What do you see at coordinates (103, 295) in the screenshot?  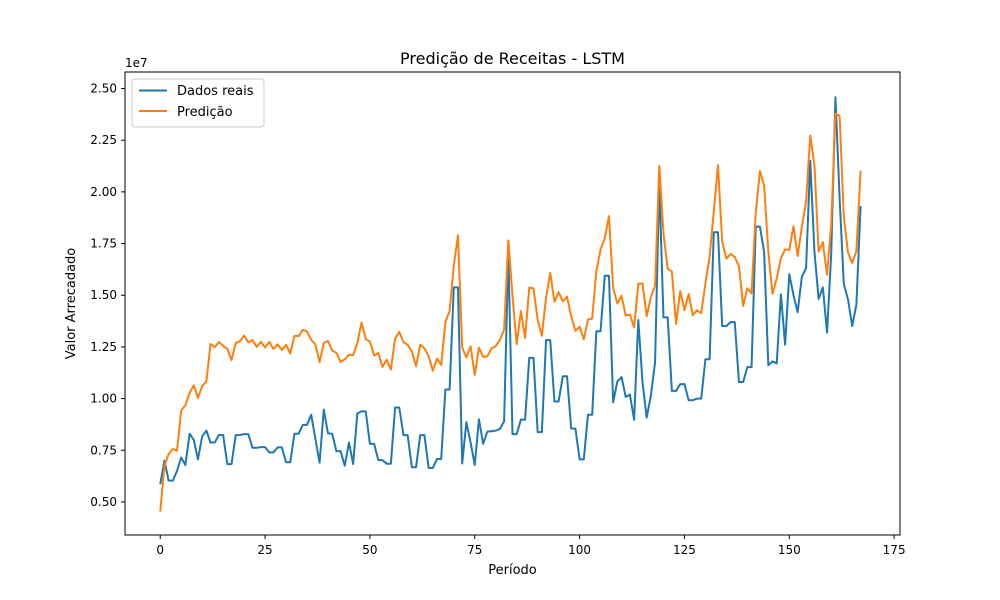 I see `y-tick-label: 1.50` at bounding box center [103, 295].